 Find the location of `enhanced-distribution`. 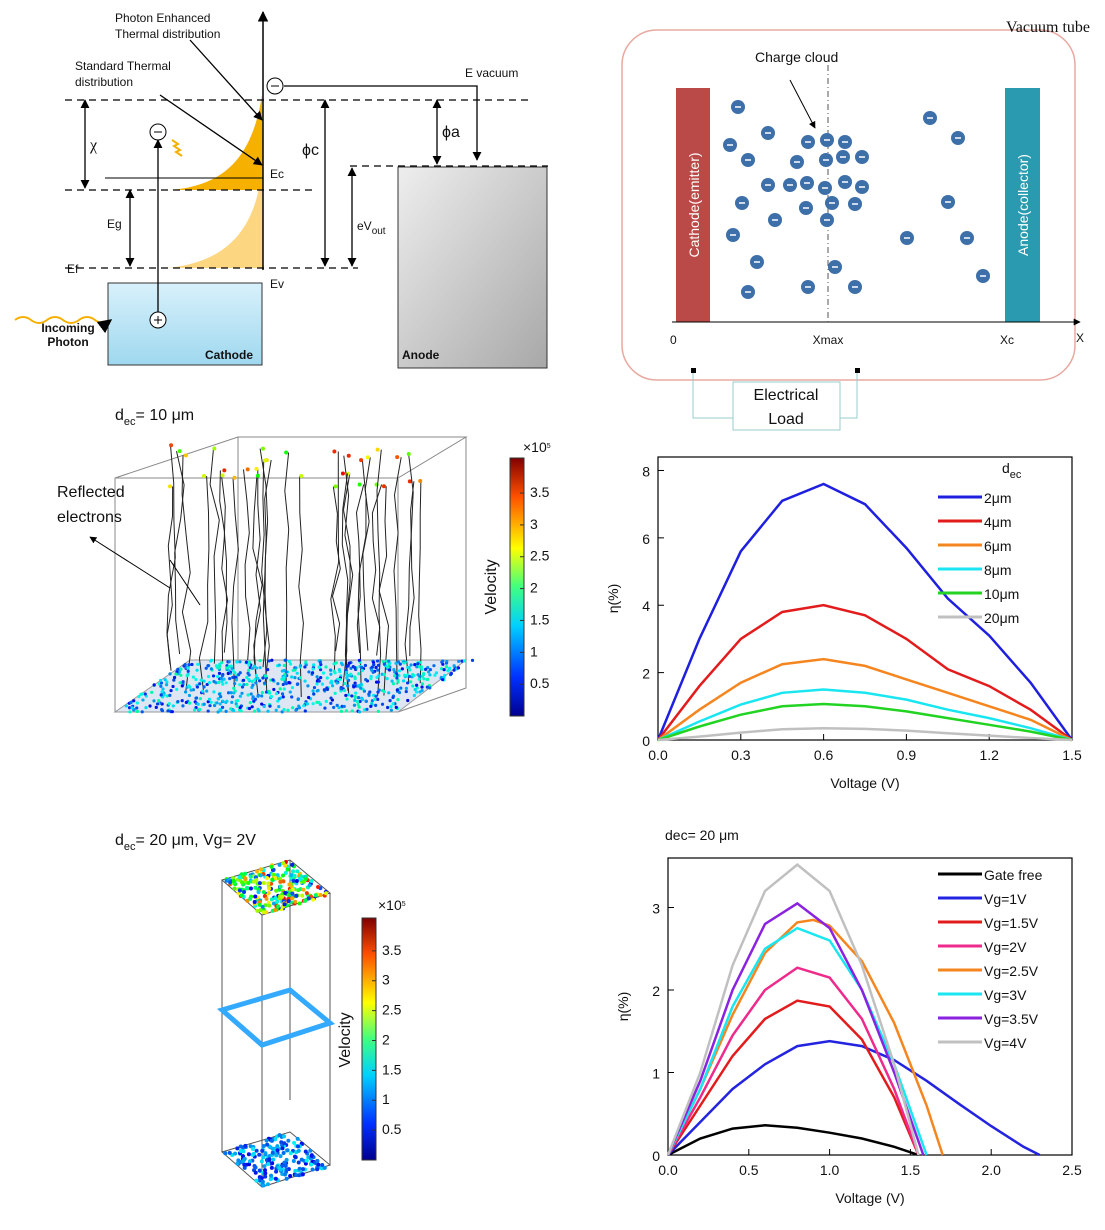

enhanced-distribution is located at coordinates (216, 142).